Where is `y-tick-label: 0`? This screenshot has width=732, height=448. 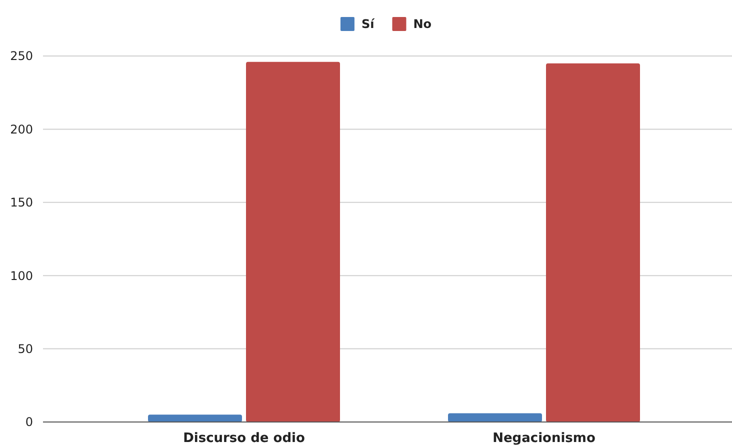
y-tick-label: 0 is located at coordinates (29, 422).